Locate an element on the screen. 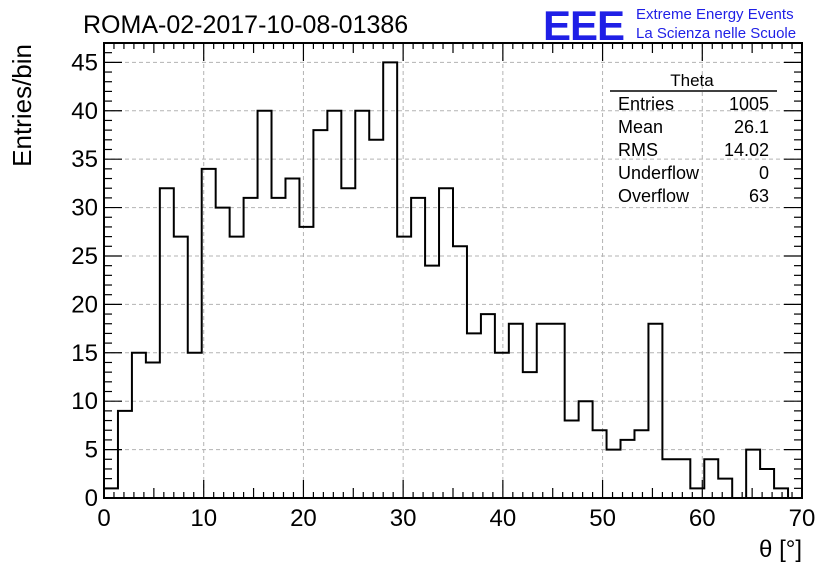 This screenshot has width=836, height=572. y-tick-label: 35 is located at coordinates (84, 159).